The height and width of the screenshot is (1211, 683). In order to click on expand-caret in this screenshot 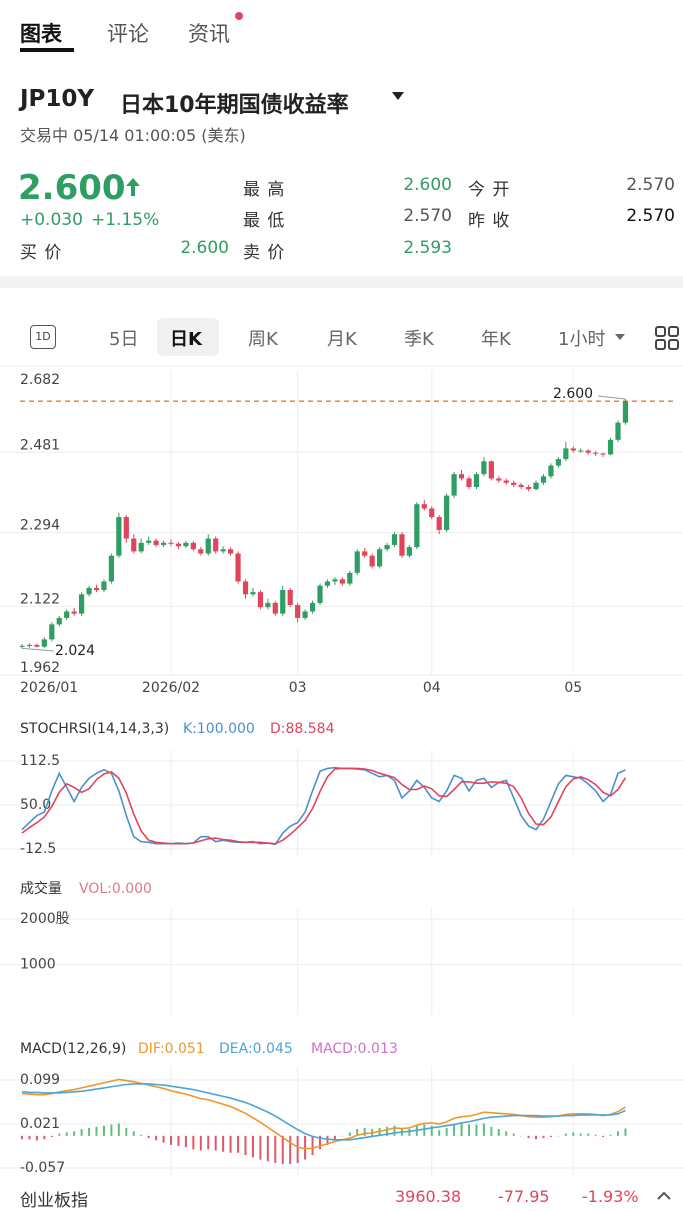, I will do `click(664, 1195)`.